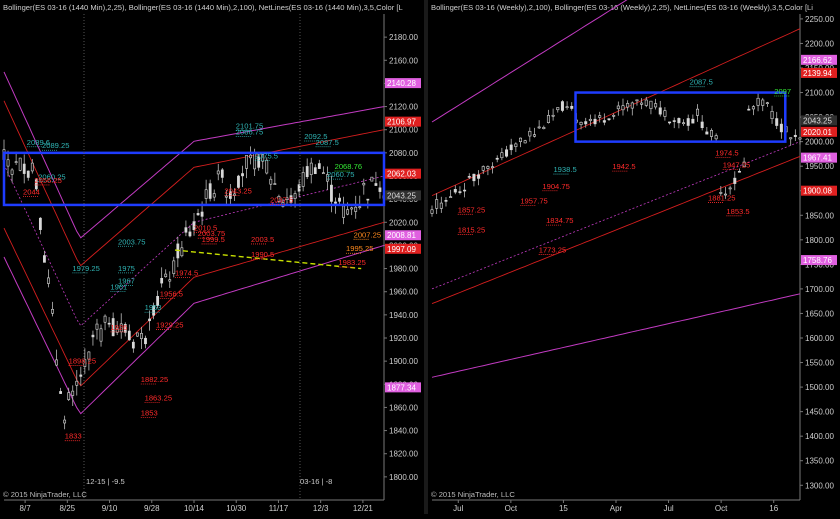 This screenshot has height=519, width=840. What do you see at coordinates (249, 131) in the screenshot?
I see `net-line-label: 2086.75` at bounding box center [249, 131].